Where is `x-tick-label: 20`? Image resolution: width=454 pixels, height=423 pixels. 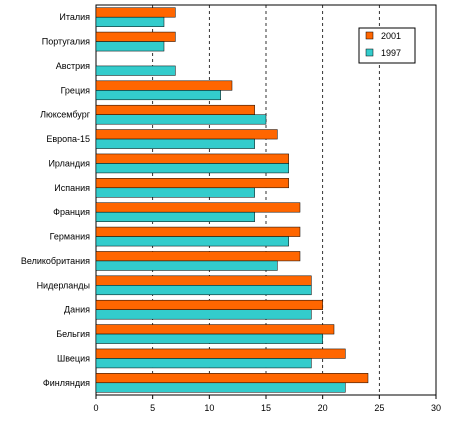 x-tick-label: 20 is located at coordinates (323, 408).